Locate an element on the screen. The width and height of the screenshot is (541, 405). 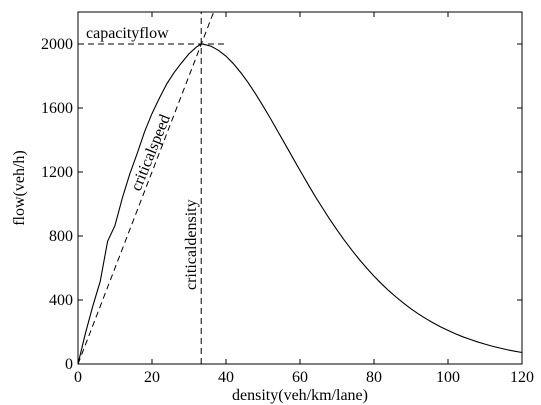
capacity-flow-annotation: capacityflow is located at coordinates (127, 33).